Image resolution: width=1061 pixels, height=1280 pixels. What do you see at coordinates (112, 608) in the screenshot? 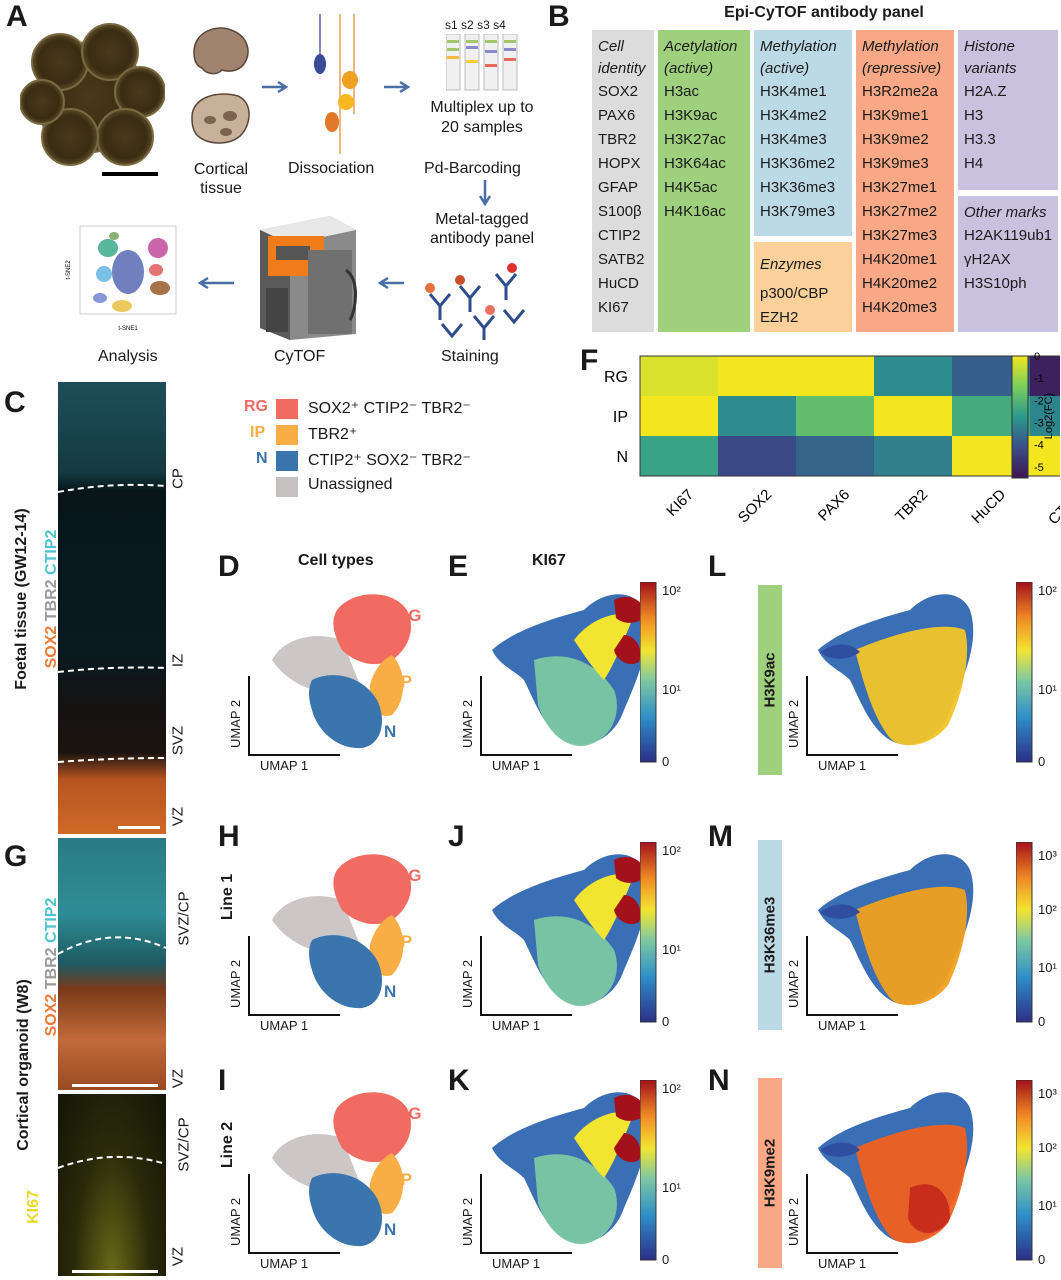
I see `foetal-tissue-image` at bounding box center [112, 608].